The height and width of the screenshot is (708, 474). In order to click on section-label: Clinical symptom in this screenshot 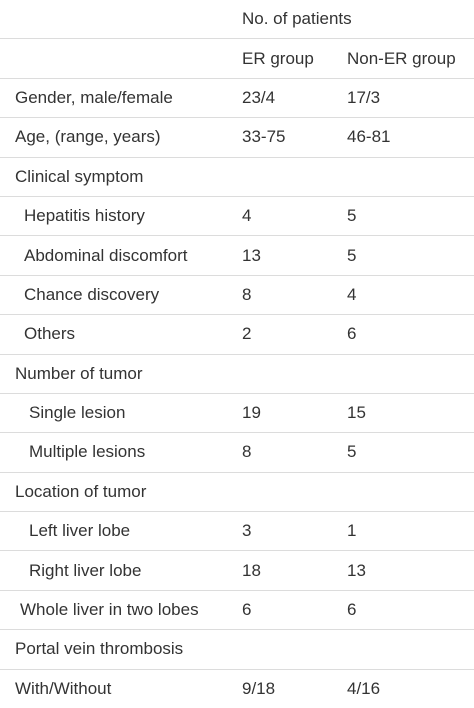, I will do `click(116, 177)`.